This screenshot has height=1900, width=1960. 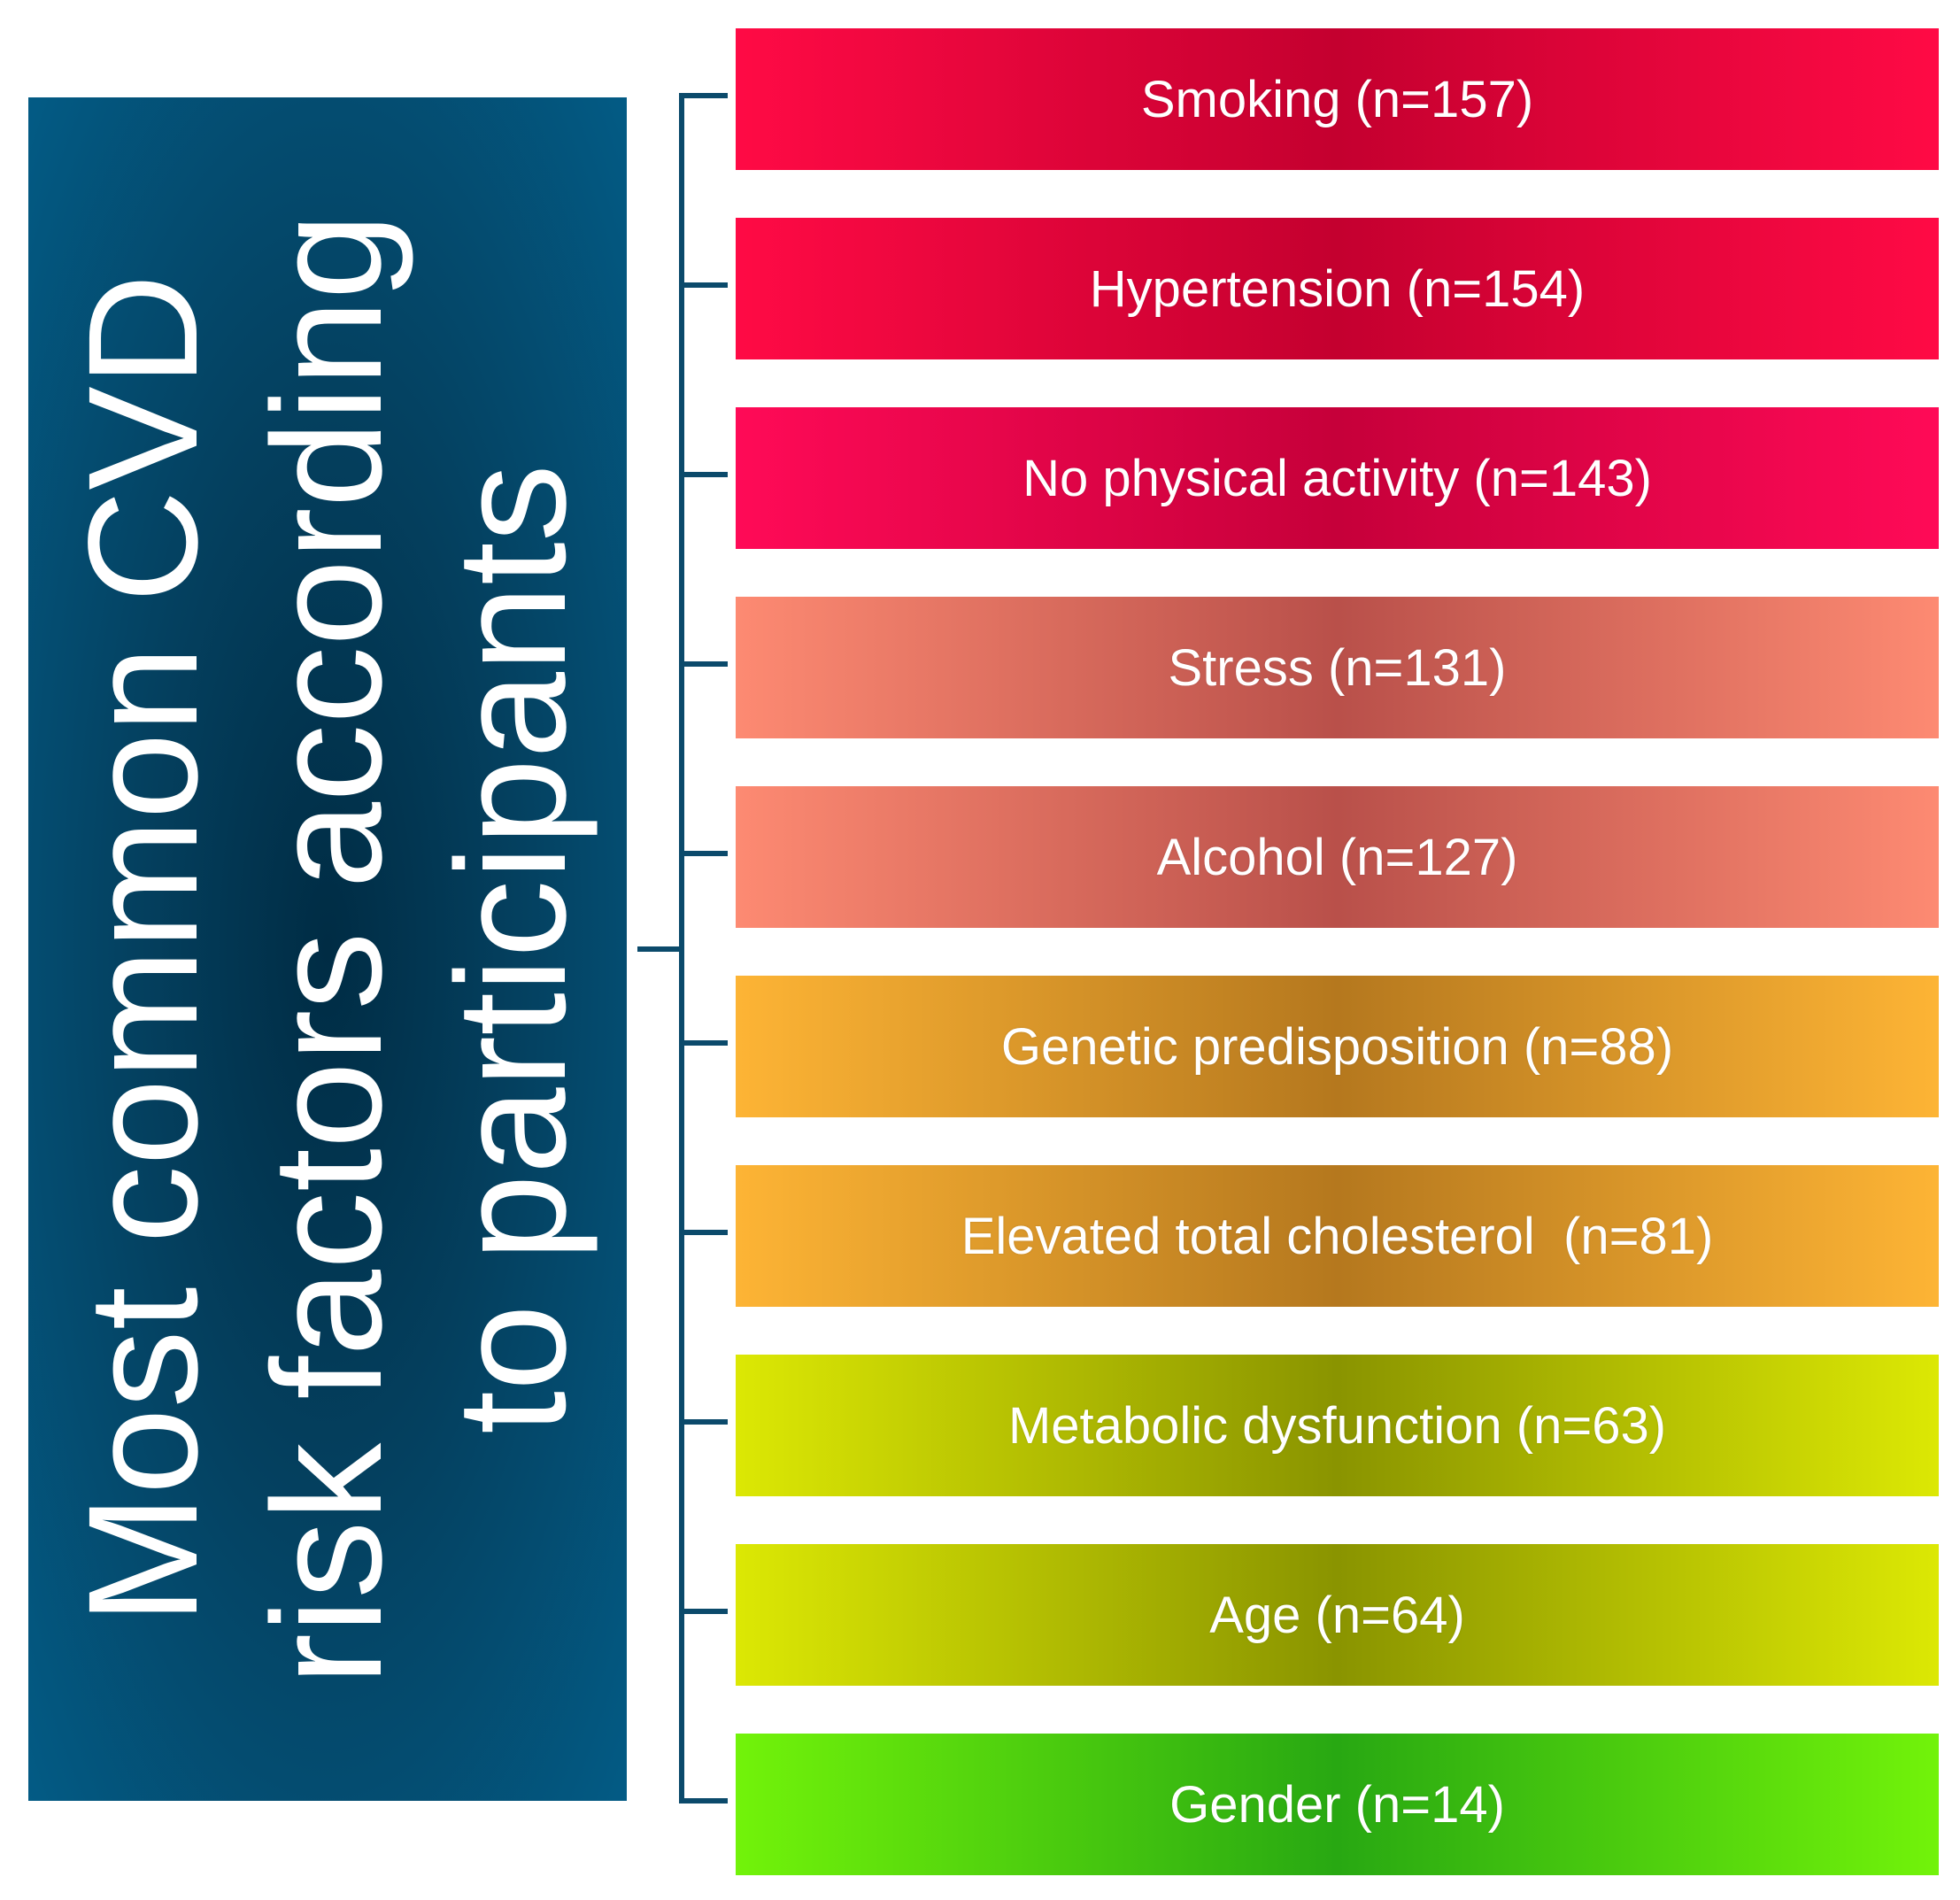 I want to click on risk-factor-label: Stress (n=131), so click(x=1338, y=668).